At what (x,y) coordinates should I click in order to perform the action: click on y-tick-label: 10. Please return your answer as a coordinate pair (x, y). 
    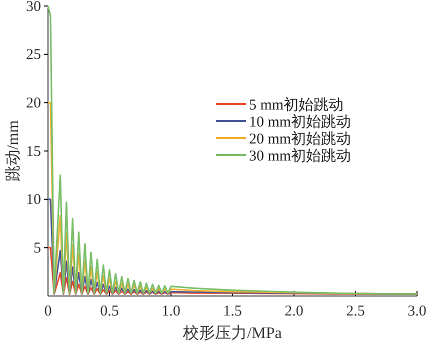
    Looking at the image, I should click on (33, 200).